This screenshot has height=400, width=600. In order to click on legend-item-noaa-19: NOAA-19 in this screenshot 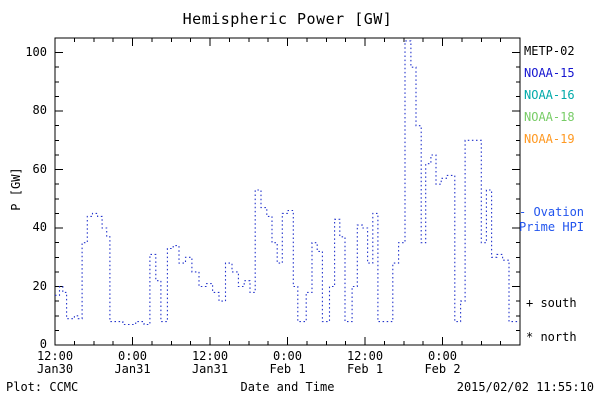, I will do `click(549, 139)`.